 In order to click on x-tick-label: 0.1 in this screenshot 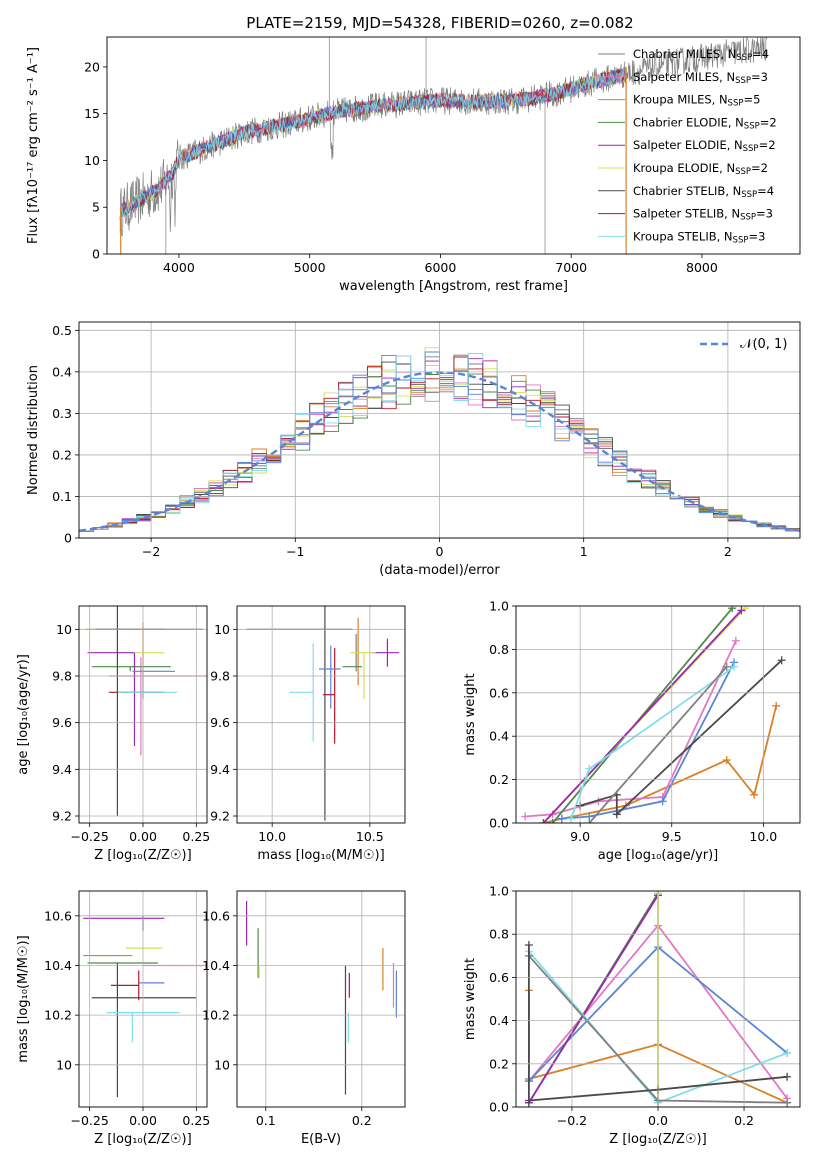, I will do `click(266, 1120)`.